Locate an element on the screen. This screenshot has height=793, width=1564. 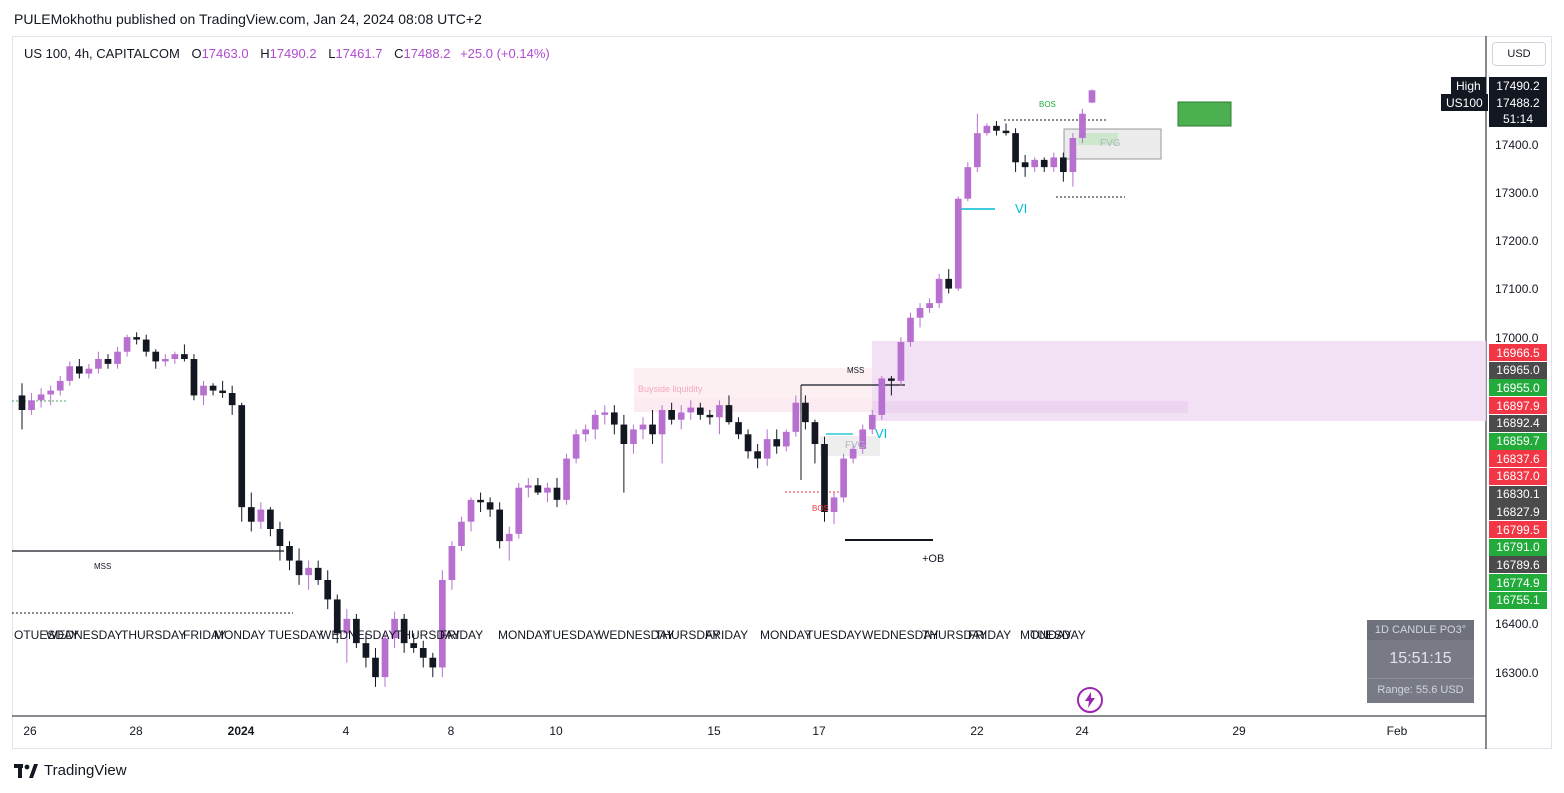
legend-close-label: C is located at coordinates (399, 53).